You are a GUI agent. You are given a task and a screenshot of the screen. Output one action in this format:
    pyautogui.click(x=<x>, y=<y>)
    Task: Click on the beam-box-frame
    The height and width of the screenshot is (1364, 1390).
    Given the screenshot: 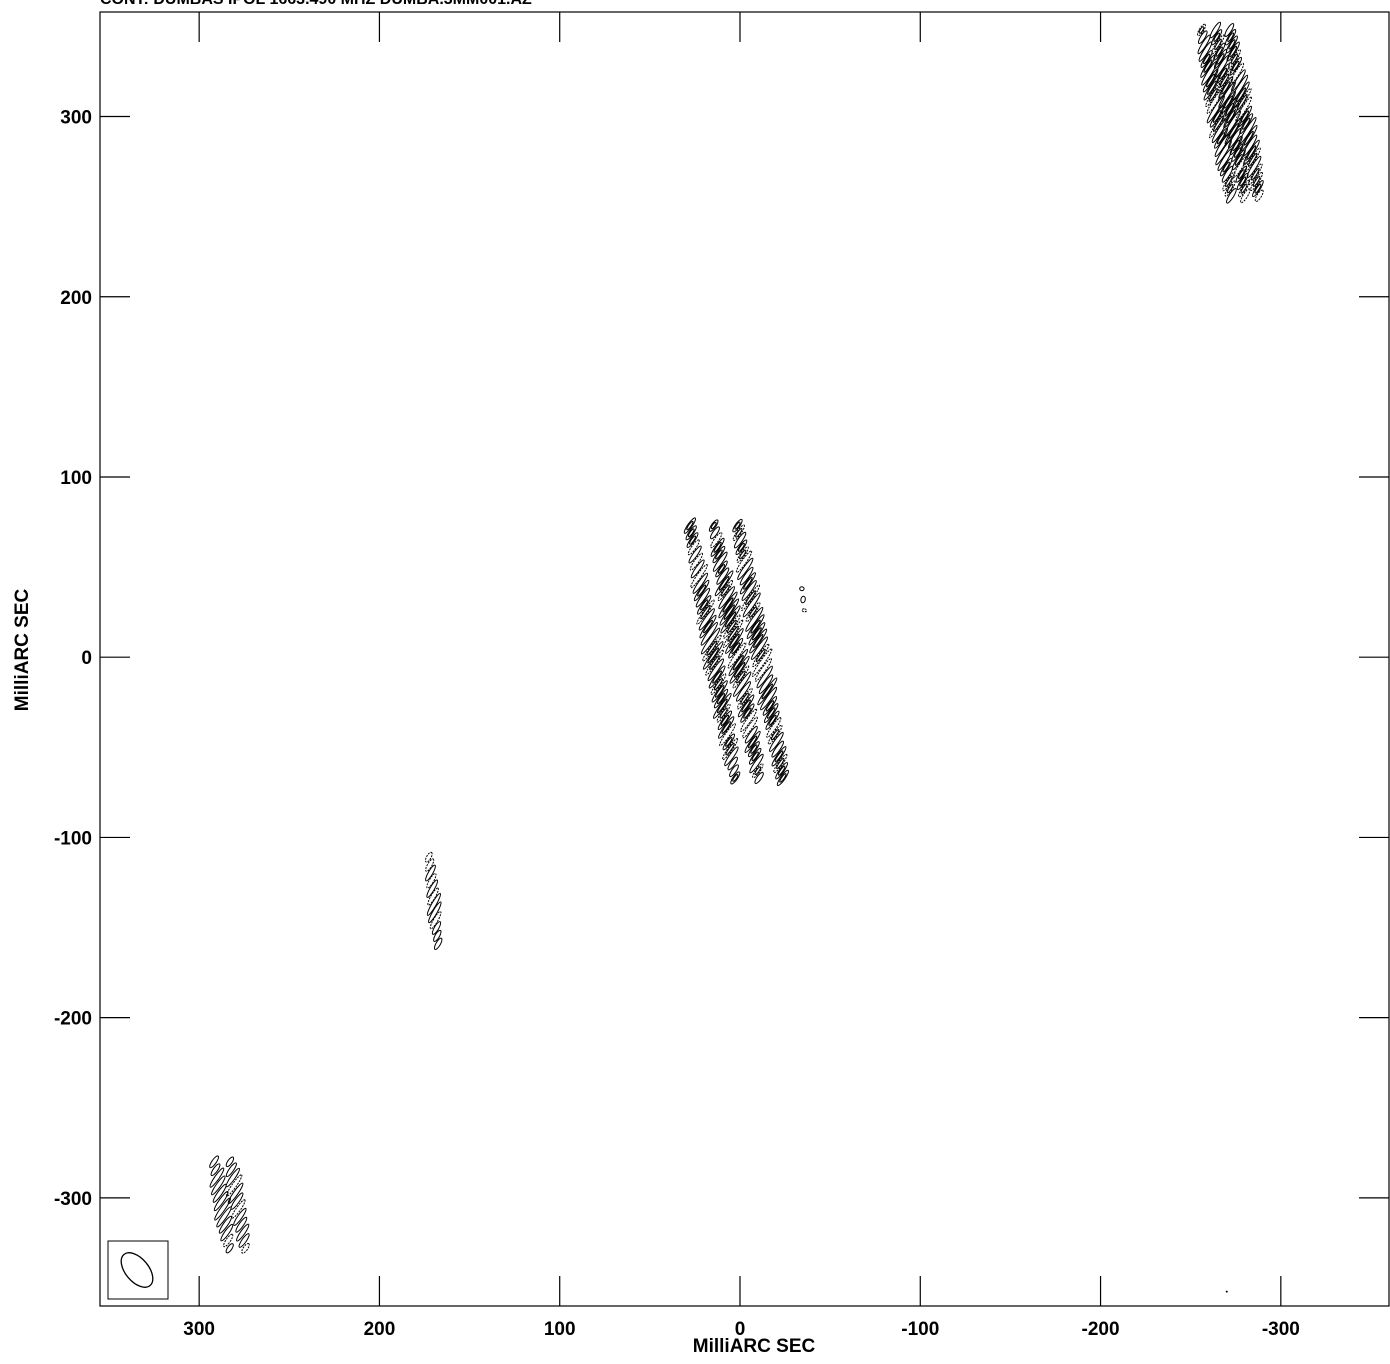 What is the action you would take?
    pyautogui.click(x=138, y=1270)
    